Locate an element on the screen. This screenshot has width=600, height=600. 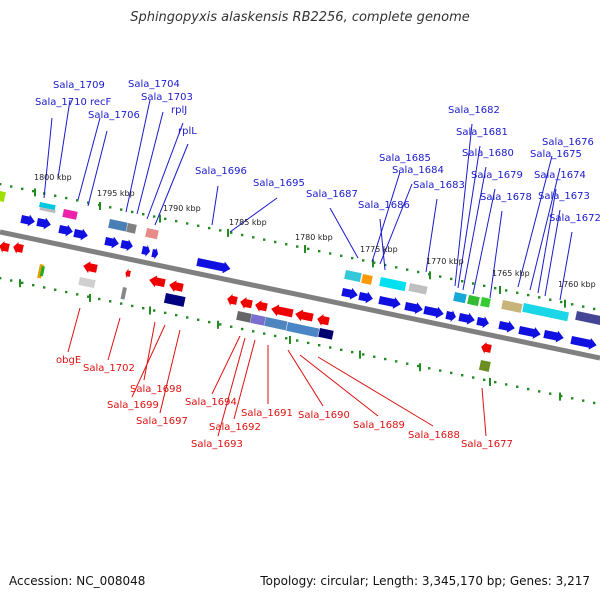
accession-text: Accession: NC_008048 is located at coordinates (77, 581).